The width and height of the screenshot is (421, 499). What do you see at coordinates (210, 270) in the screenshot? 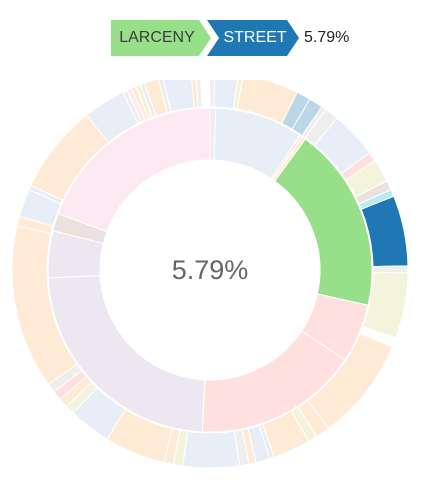
I see `explanation-percentage: 5.79%` at bounding box center [210, 270].